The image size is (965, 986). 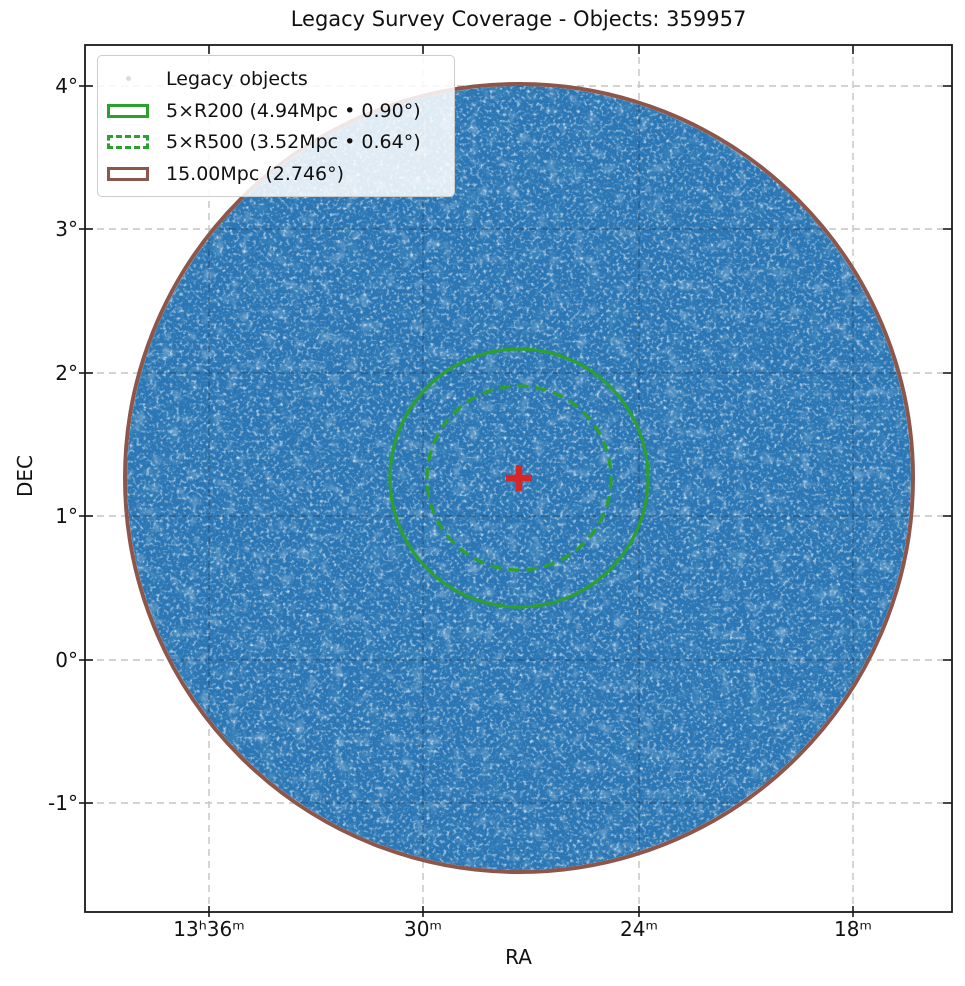 I want to click on x-tick-label: 30ᵐ, so click(x=423, y=929).